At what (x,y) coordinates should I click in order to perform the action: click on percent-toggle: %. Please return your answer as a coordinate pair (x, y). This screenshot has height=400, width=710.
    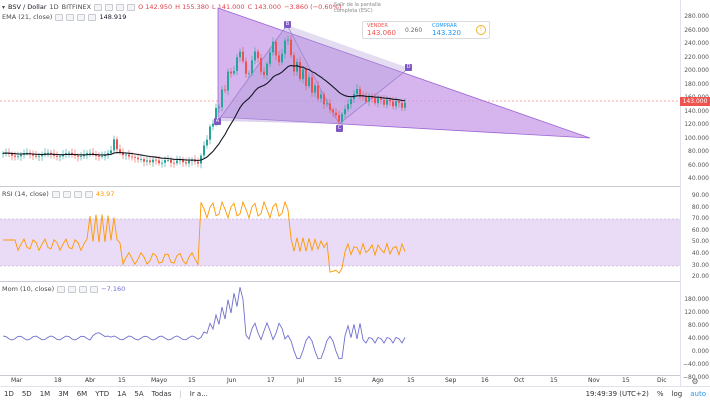
    Looking at the image, I should click on (660, 393).